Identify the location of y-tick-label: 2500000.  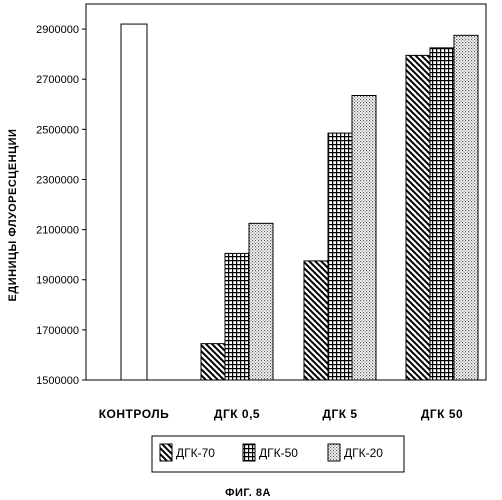
(57, 130).